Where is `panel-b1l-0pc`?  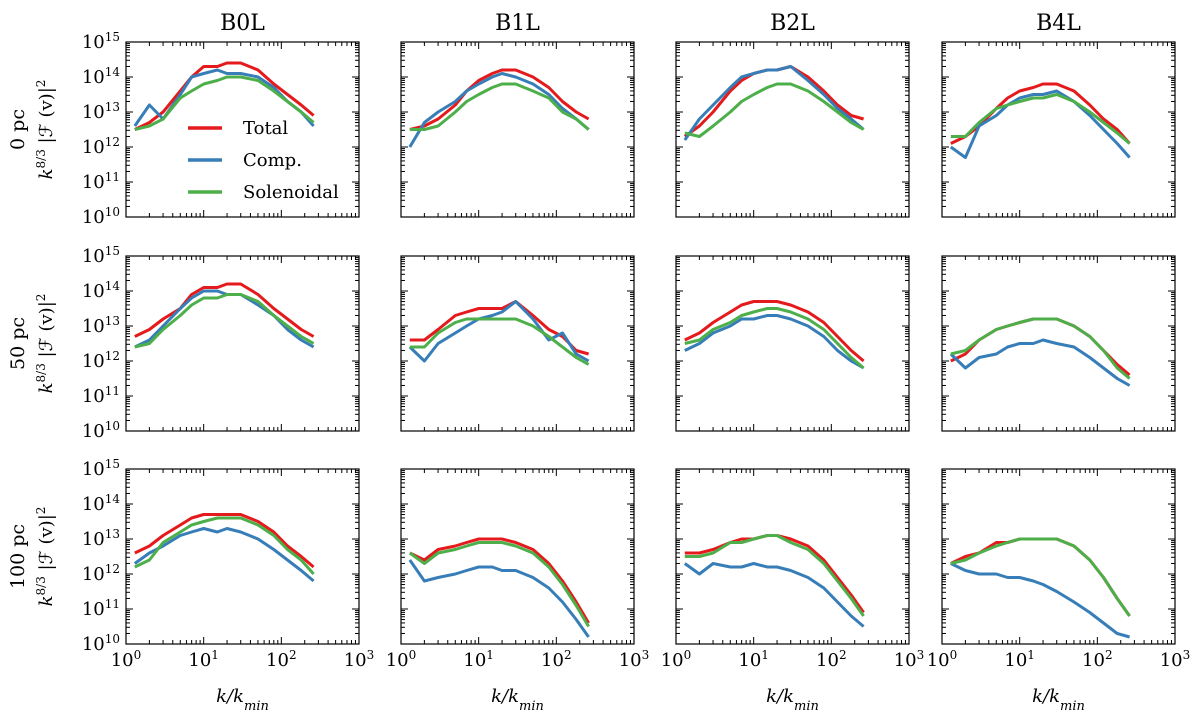
panel-b1l-0pc is located at coordinates (517, 129).